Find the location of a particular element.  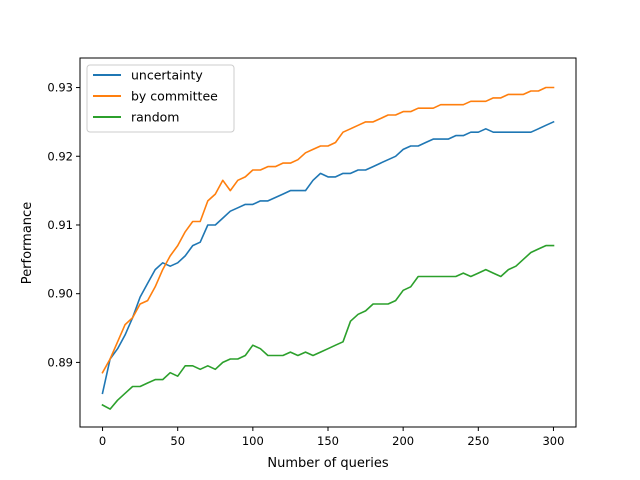

x-tick-label: 150 is located at coordinates (328, 441).